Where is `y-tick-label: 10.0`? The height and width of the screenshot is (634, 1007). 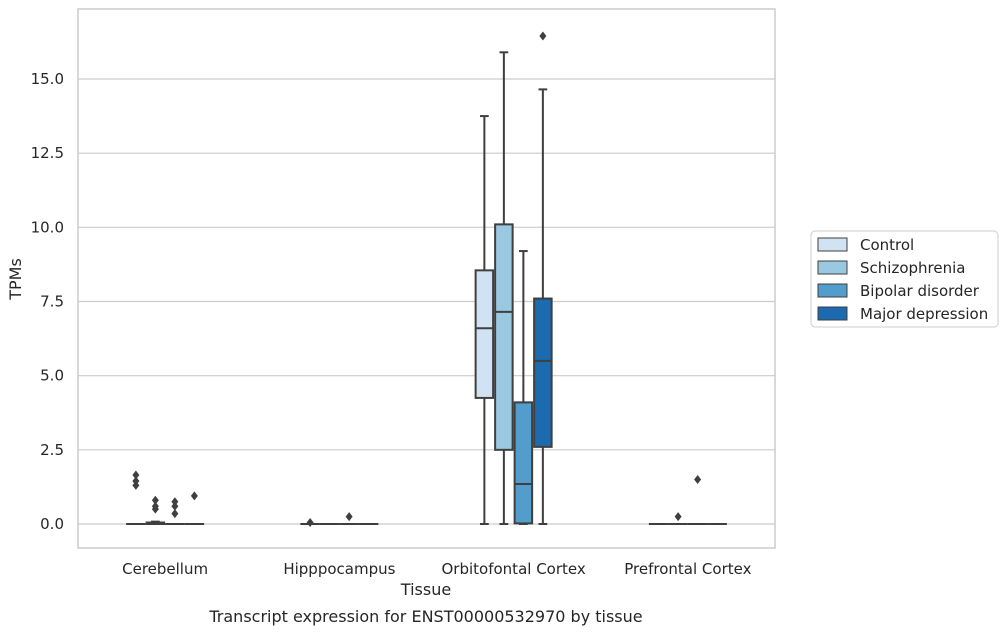 y-tick-label: 10.0 is located at coordinates (47, 227).